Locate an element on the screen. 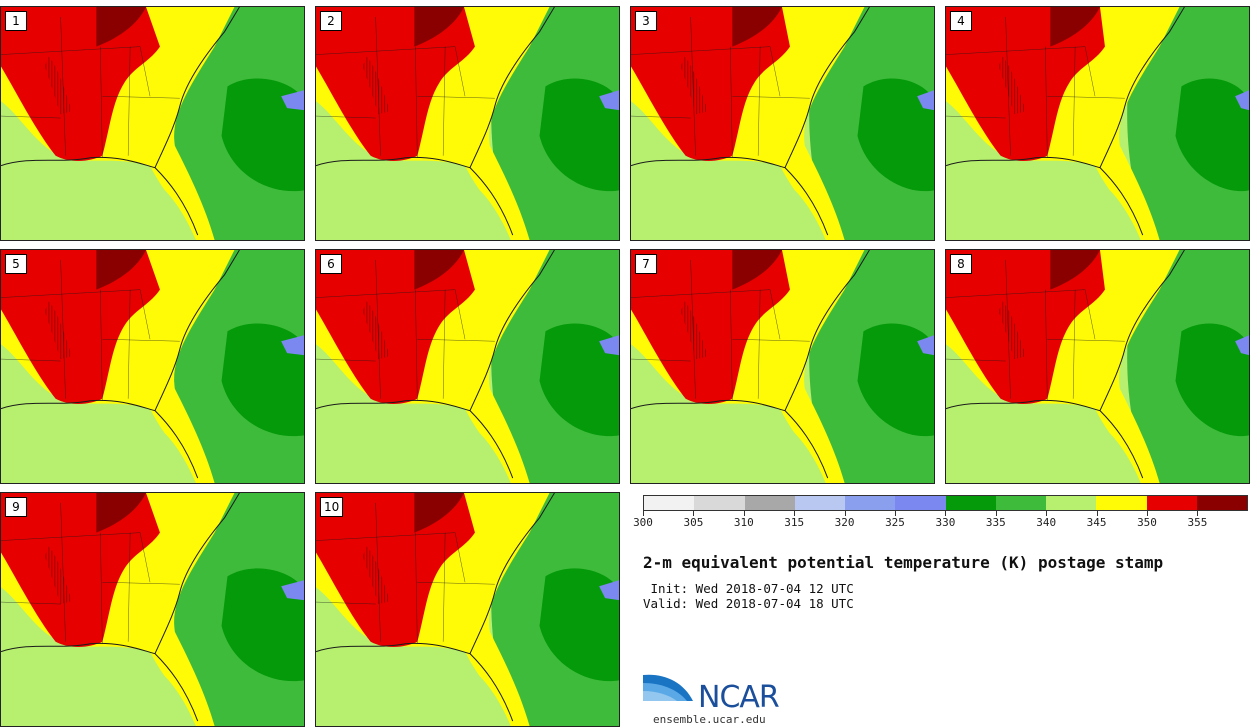  stamp-label: 6 is located at coordinates (331, 264).